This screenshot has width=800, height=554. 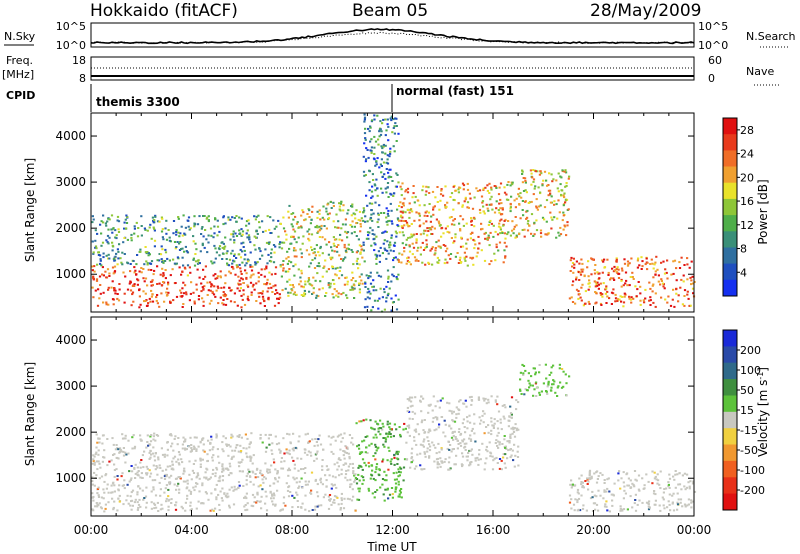 What do you see at coordinates (747, 177) in the screenshot?
I see `colorbar-tick-label: 20` at bounding box center [747, 177].